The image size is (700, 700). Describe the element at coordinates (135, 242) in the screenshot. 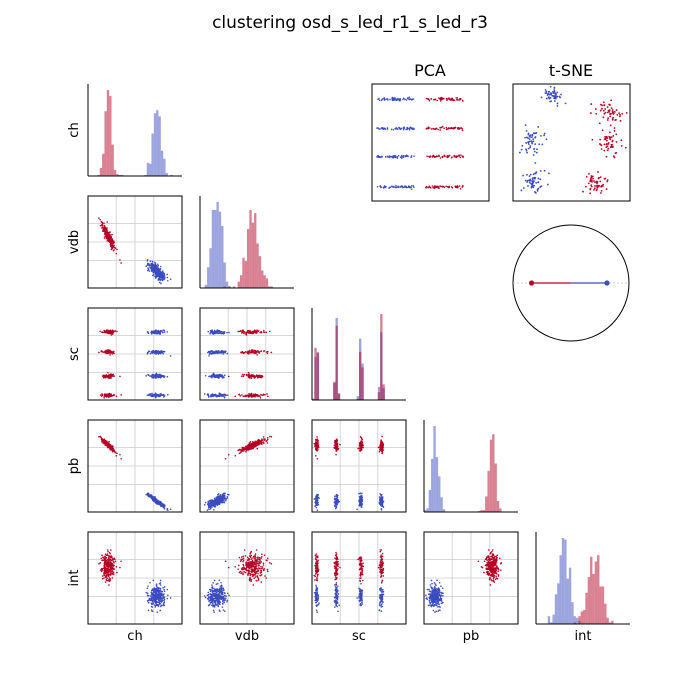

I see `panel-vdb-ch` at that location.